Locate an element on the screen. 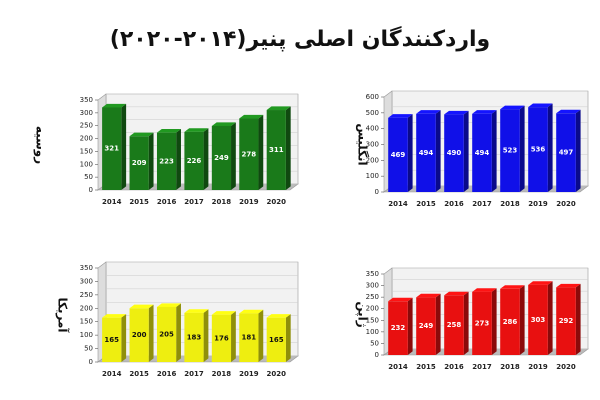  data-label: 469 is located at coordinates (398, 155).